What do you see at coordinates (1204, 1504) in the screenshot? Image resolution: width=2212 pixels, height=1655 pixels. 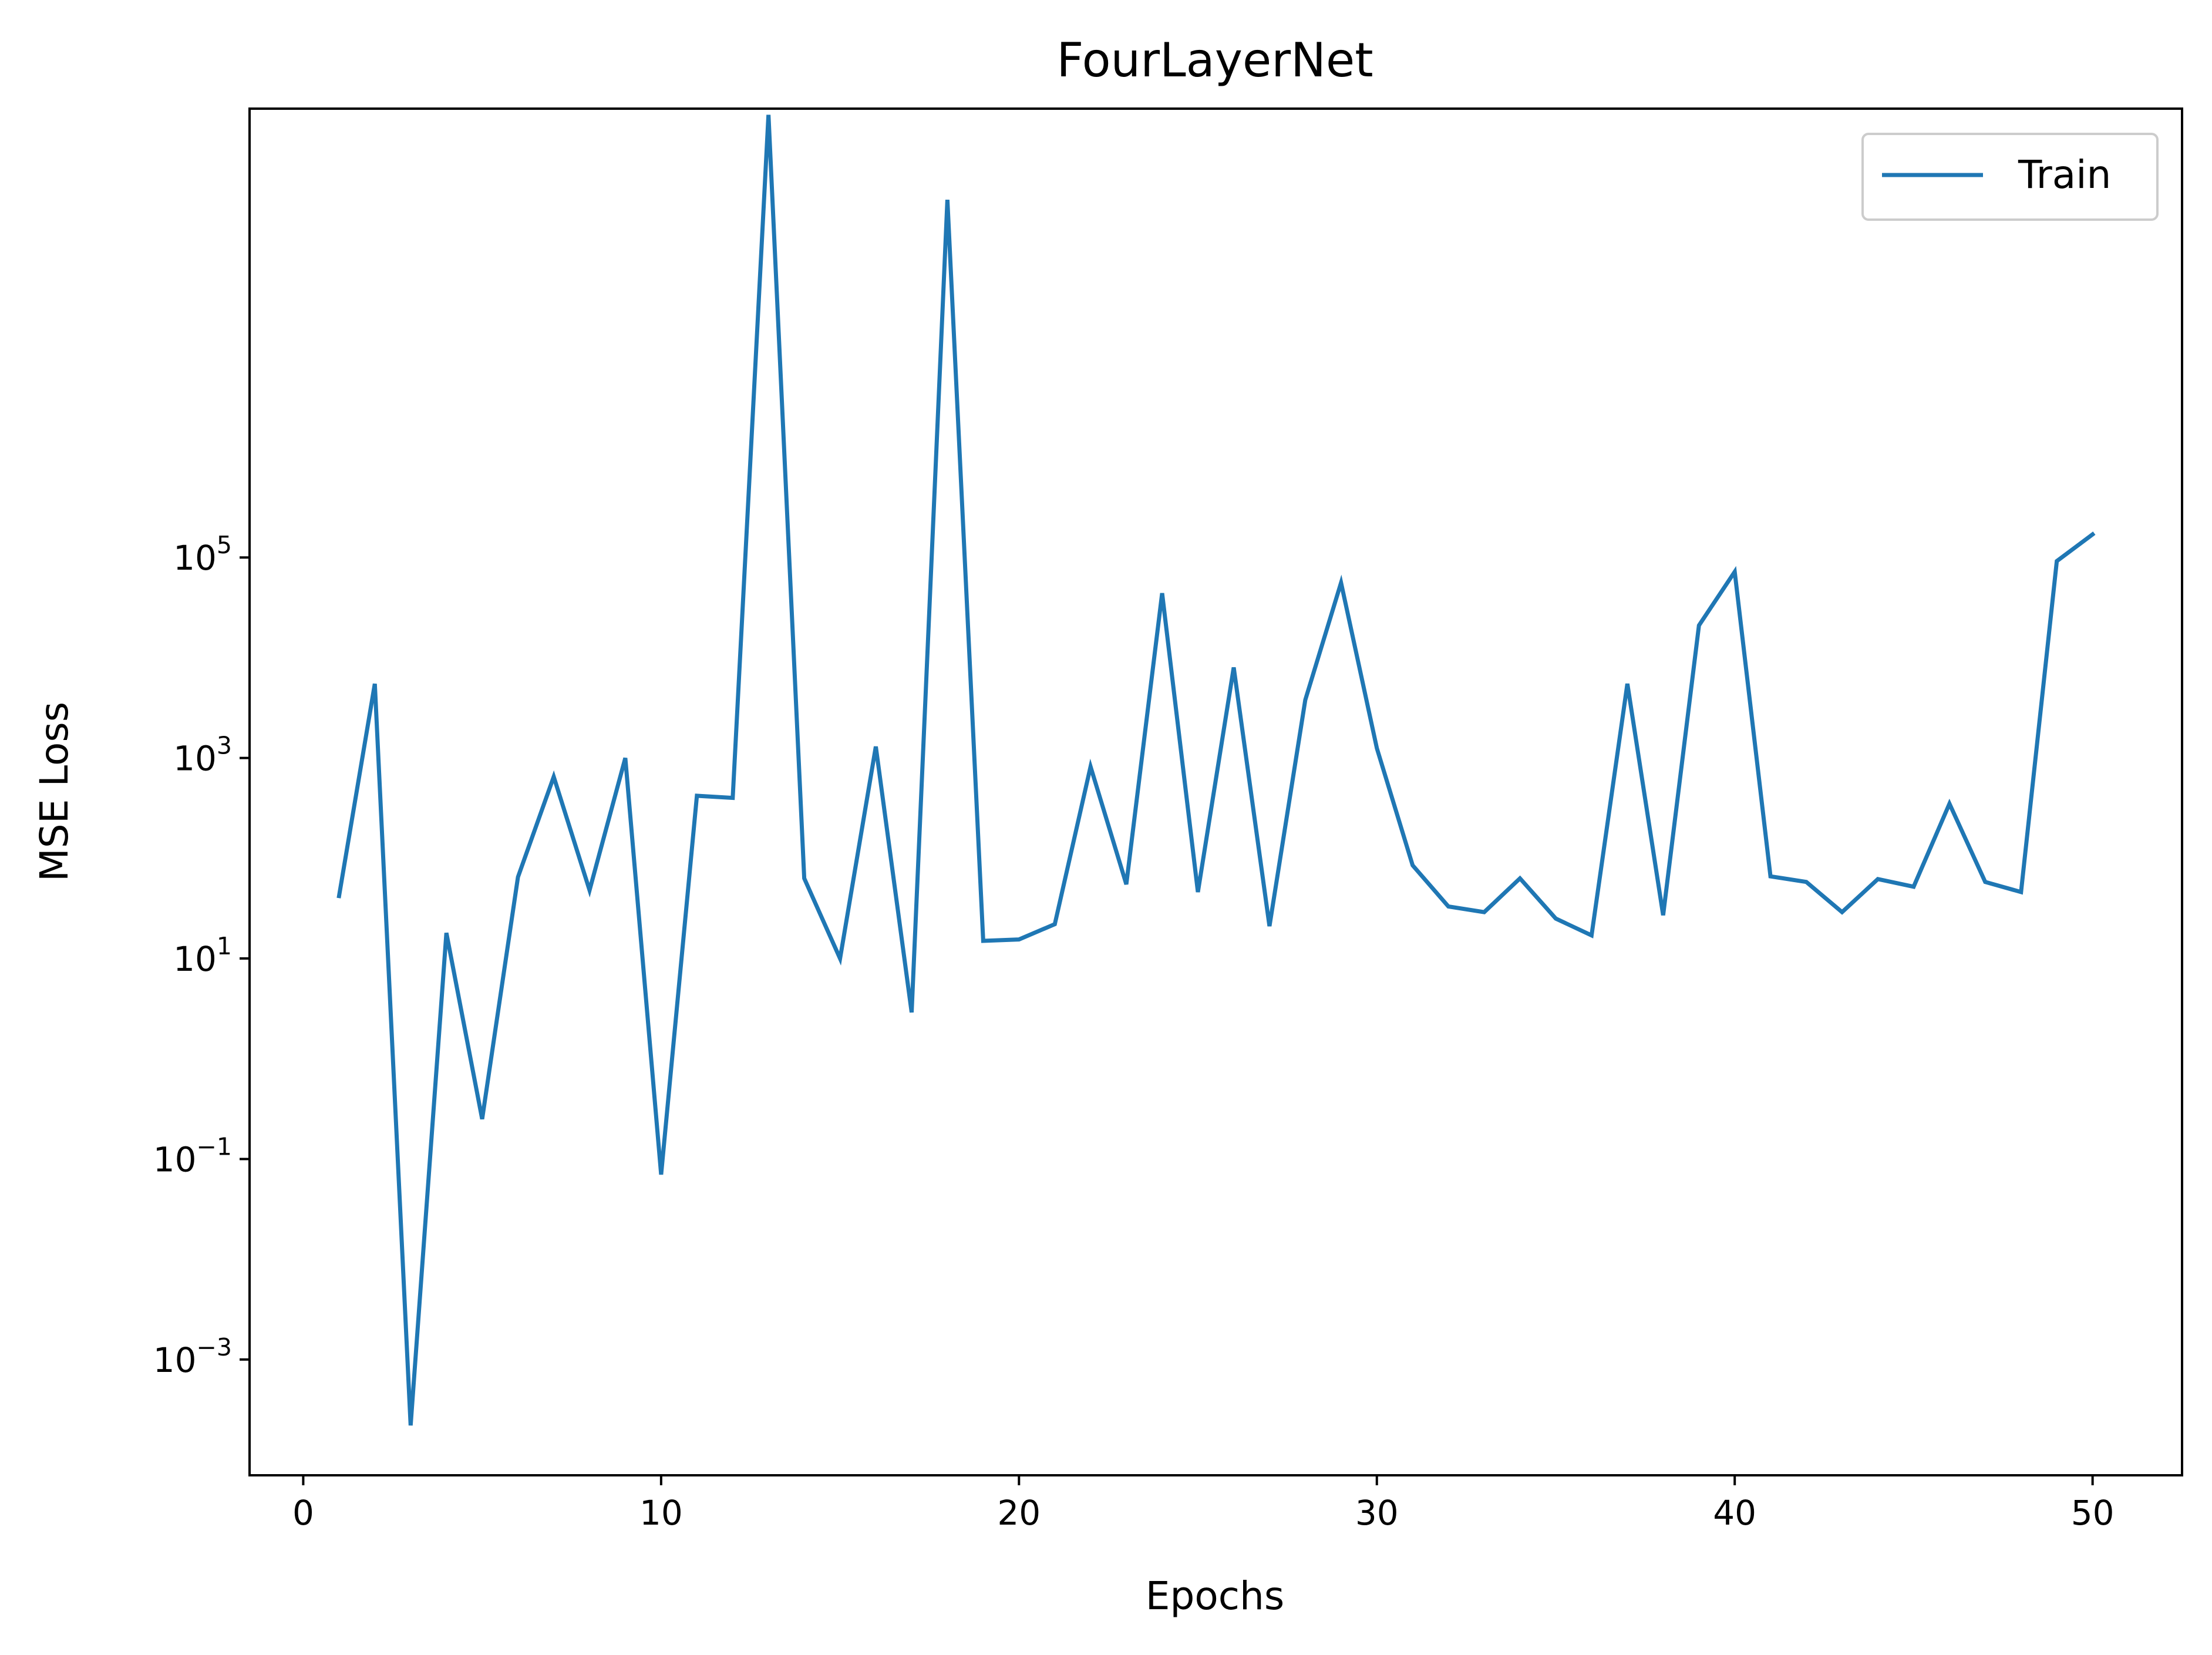 I see `x-axis: 0 10 20 30 40 50` at bounding box center [1204, 1504].